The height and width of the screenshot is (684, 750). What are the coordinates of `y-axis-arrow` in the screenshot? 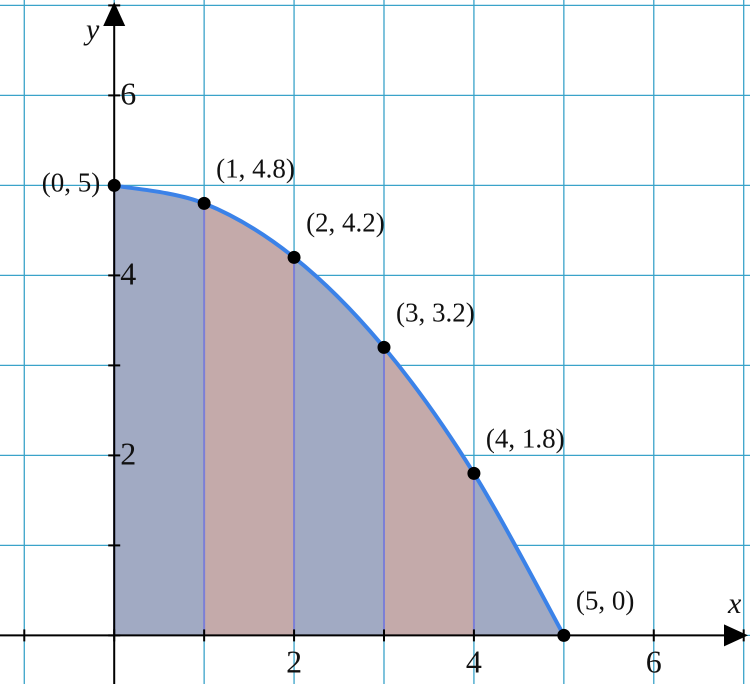 It's located at (114, 14).